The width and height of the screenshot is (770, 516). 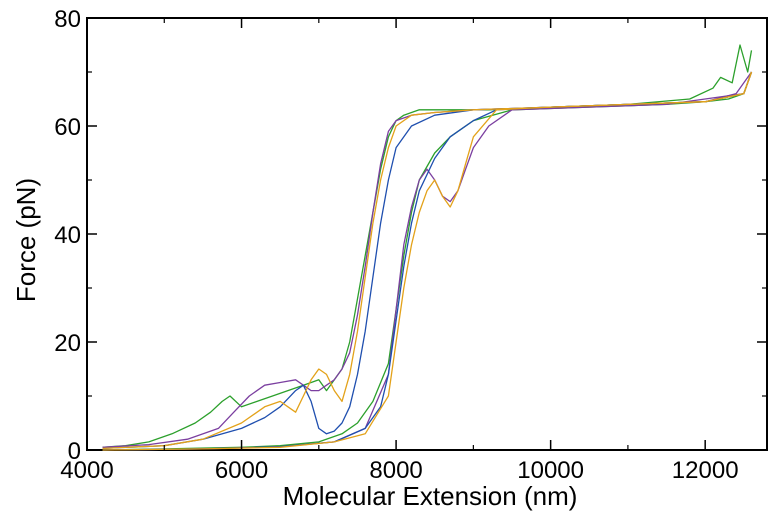 I want to click on y-axis-label: Force (pN), so click(x=26, y=240).